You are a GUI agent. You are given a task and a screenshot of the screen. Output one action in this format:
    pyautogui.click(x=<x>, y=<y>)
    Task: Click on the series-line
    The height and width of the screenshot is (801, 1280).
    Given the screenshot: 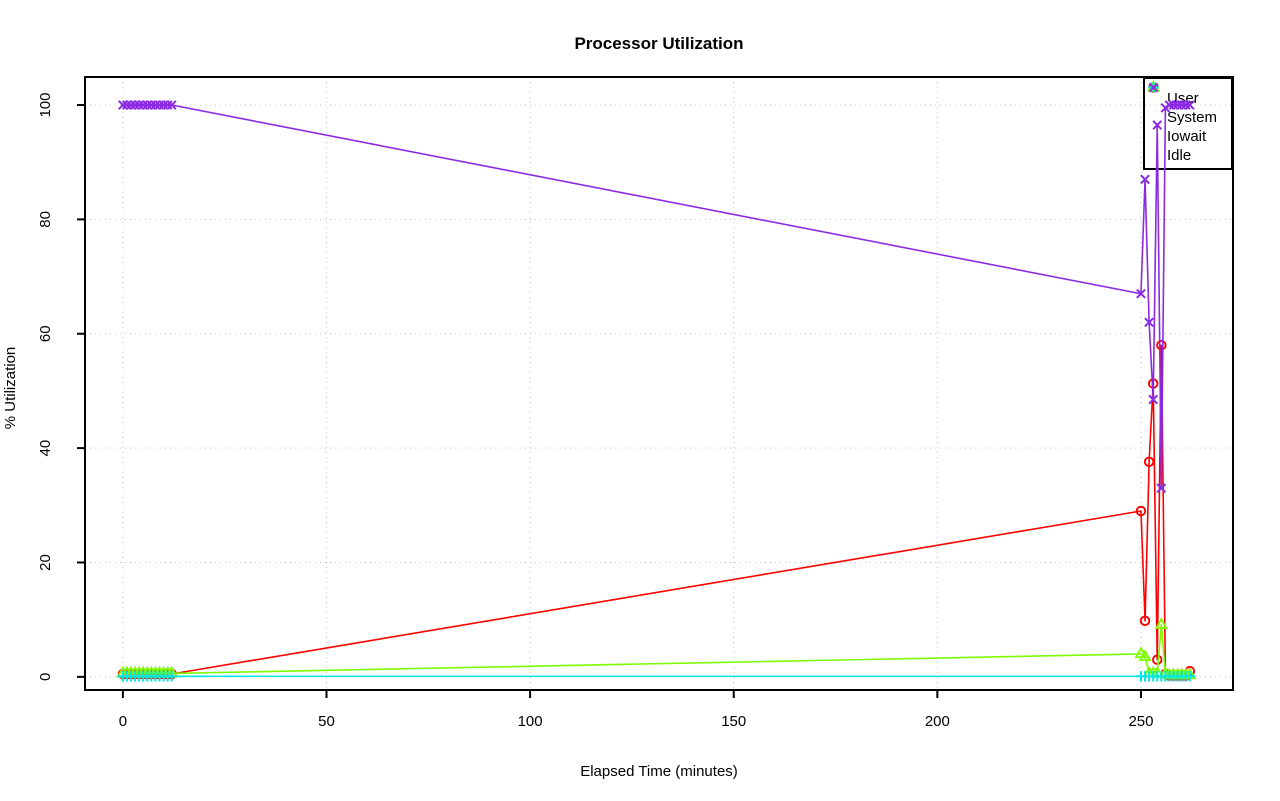 What is the action you would take?
    pyautogui.click(x=656, y=650)
    